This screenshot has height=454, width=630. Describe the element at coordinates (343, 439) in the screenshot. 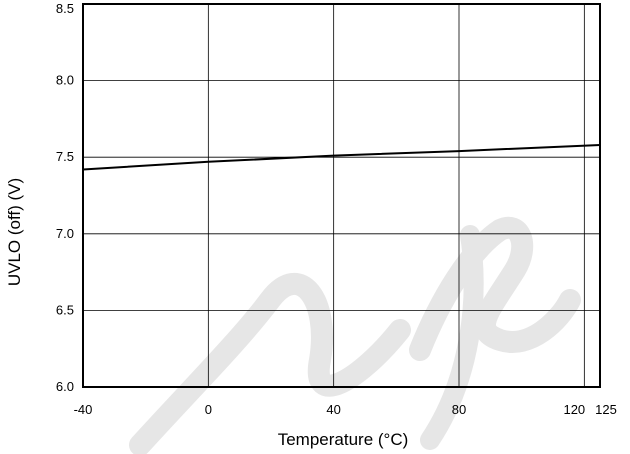

I see `x-axis-title: Temperature (°C)` at that location.